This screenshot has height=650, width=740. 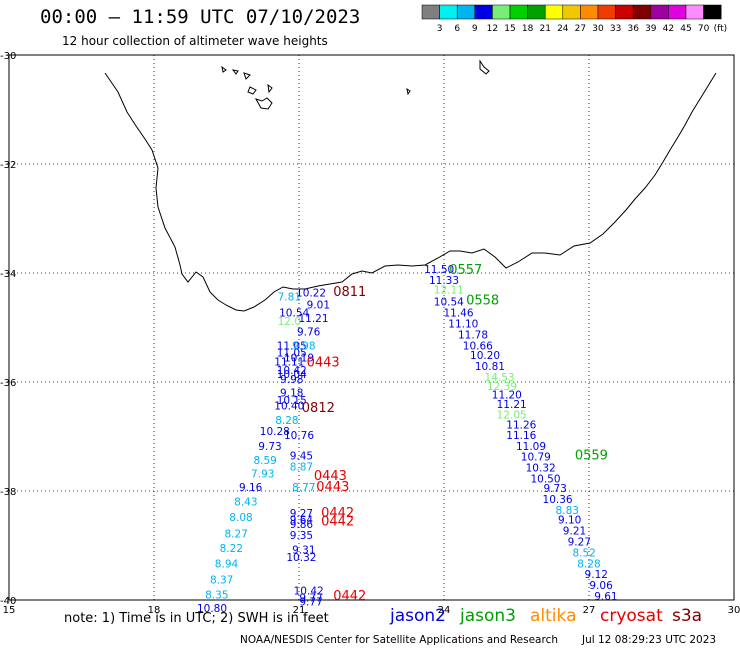 What do you see at coordinates (231, 549) in the screenshot?
I see `wave-height-value: 8.22` at bounding box center [231, 549].